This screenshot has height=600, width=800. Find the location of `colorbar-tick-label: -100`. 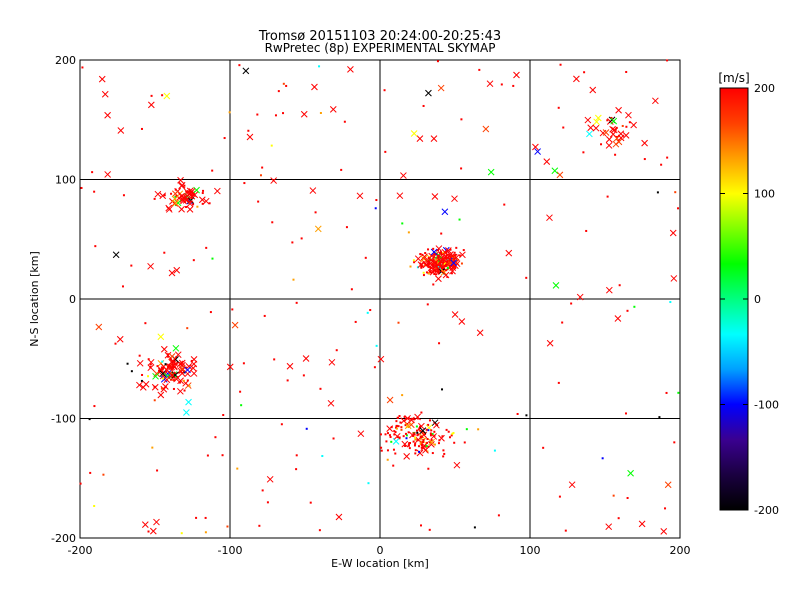

colorbar-tick-label: -100 is located at coordinates (766, 405).